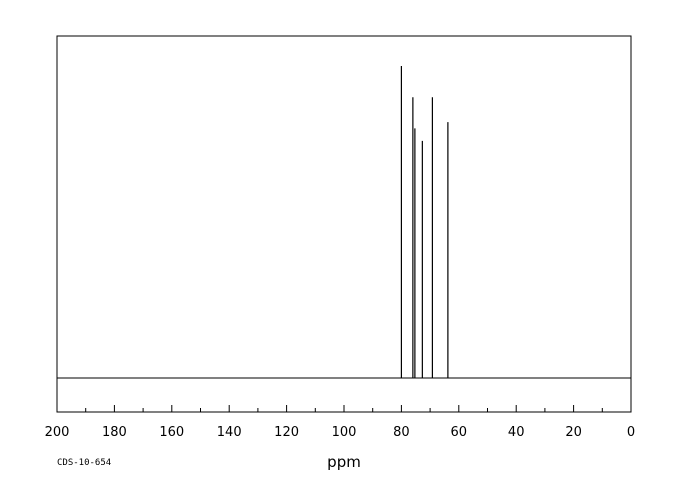  What do you see at coordinates (401, 432) in the screenshot?
I see `x-tick-label: 80` at bounding box center [401, 432].